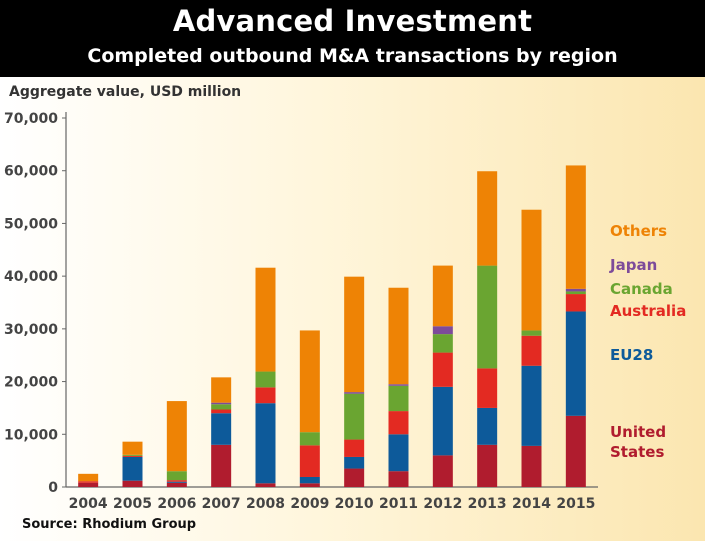 The image size is (705, 541). I want to click on y-tick-label: 0, so click(53, 488).